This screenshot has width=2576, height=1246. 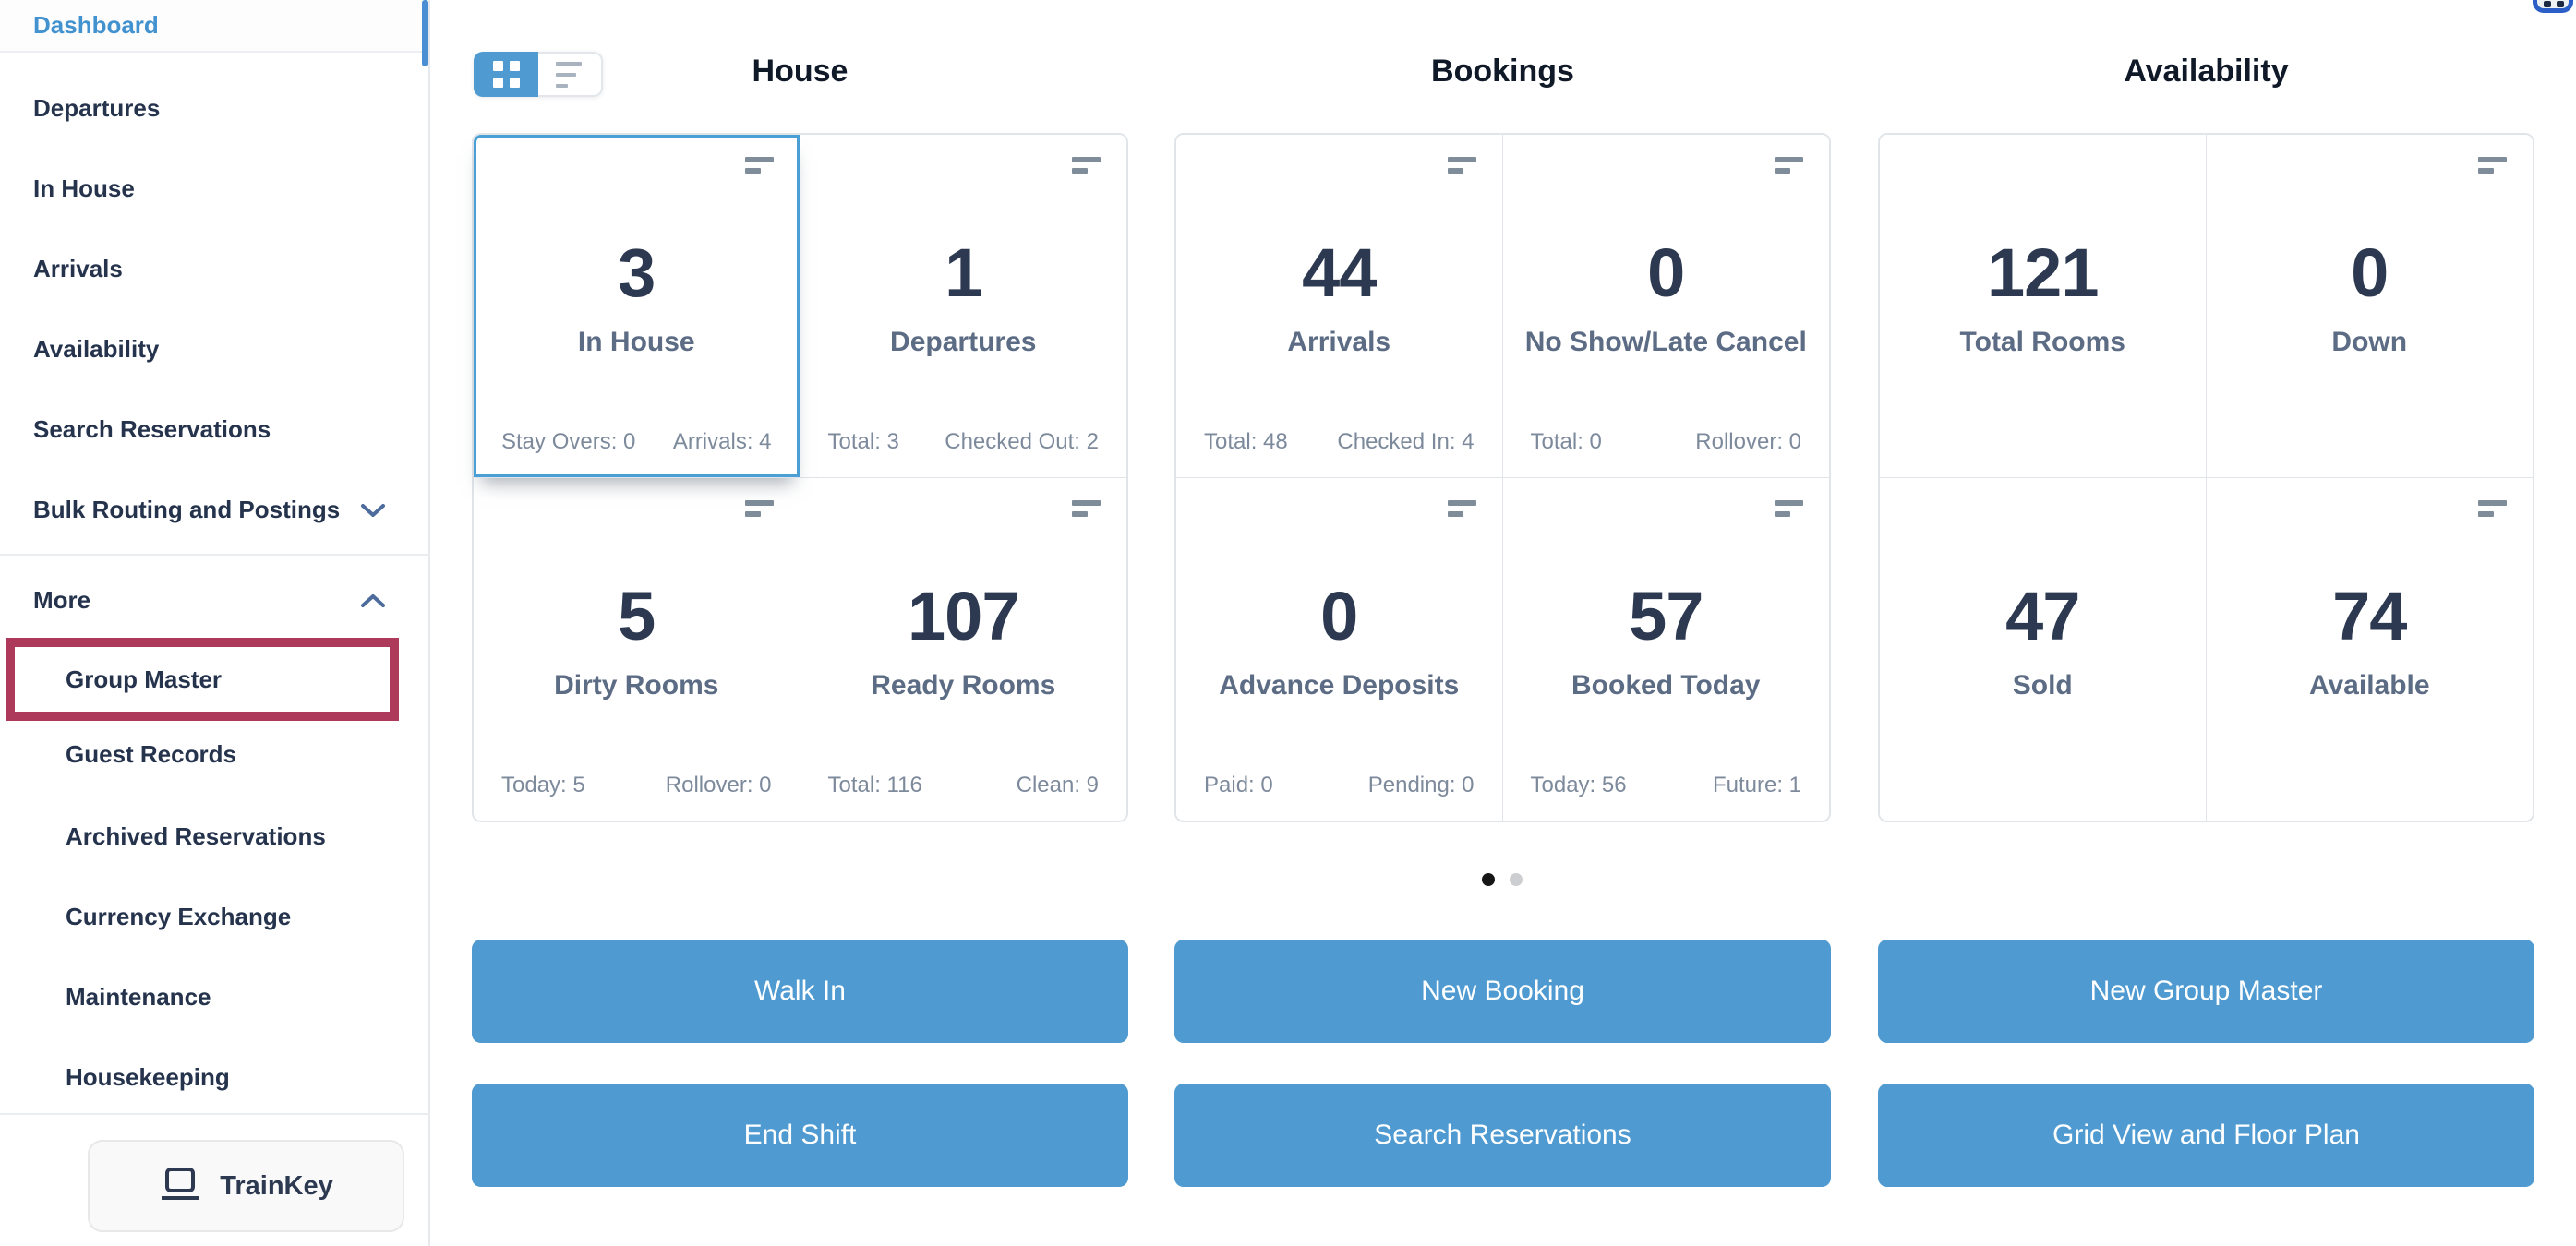 What do you see at coordinates (2206, 71) in the screenshot?
I see `section-title-availability: Availability` at bounding box center [2206, 71].